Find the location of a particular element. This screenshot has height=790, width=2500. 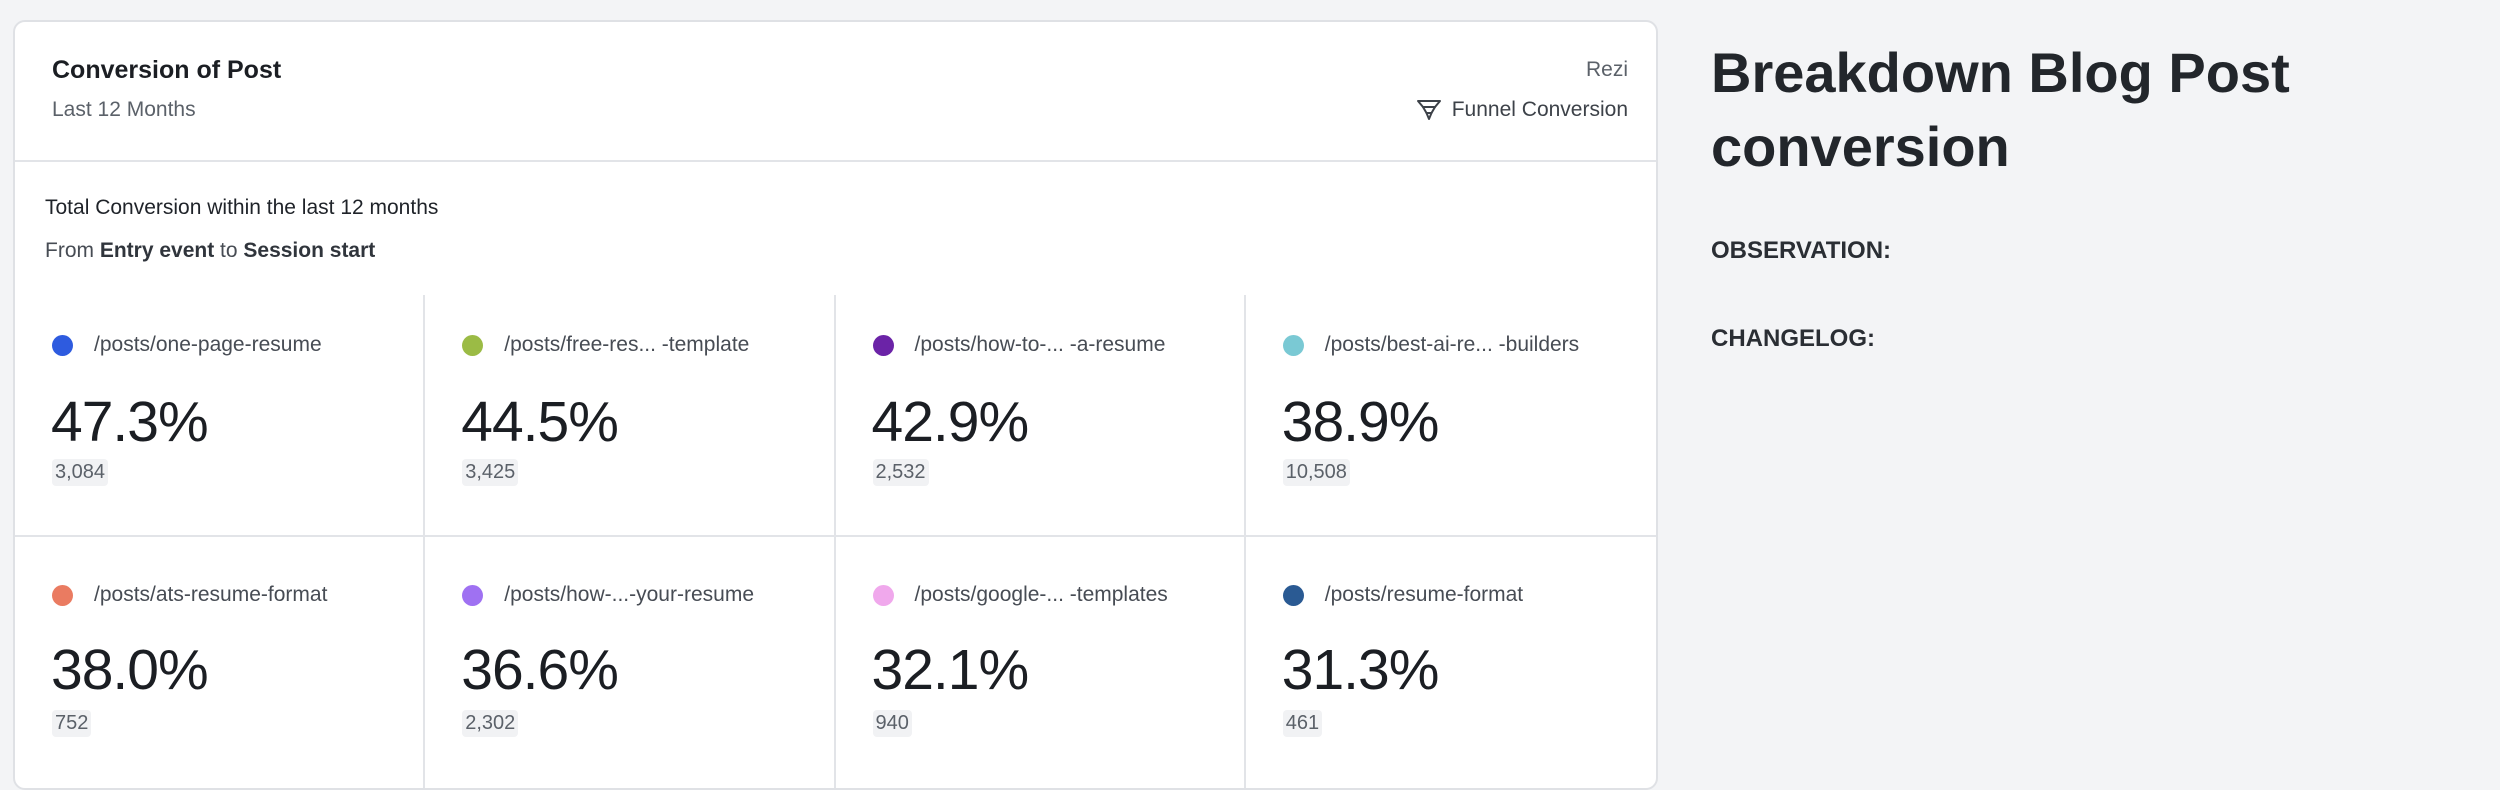

metric-count: 2,302 is located at coordinates (490, 723).